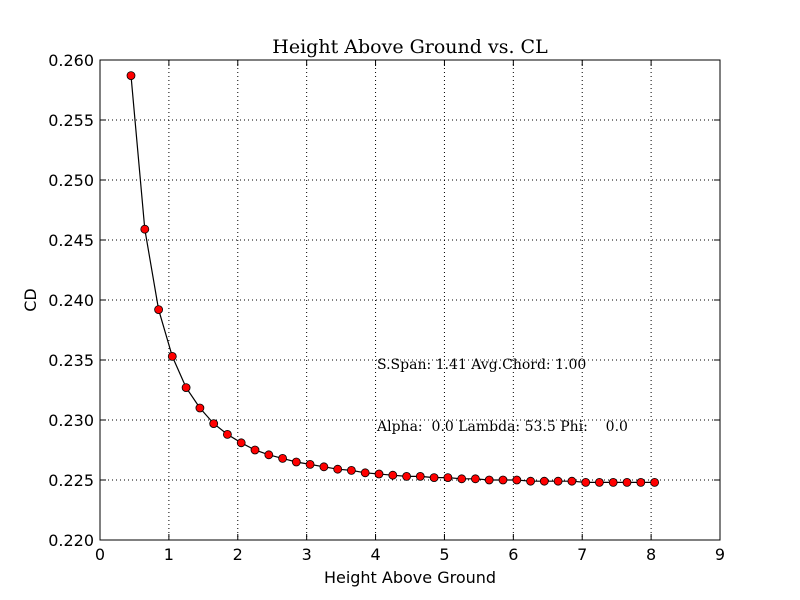  What do you see at coordinates (720, 554) in the screenshot?
I see `x-tick-label: 9` at bounding box center [720, 554].